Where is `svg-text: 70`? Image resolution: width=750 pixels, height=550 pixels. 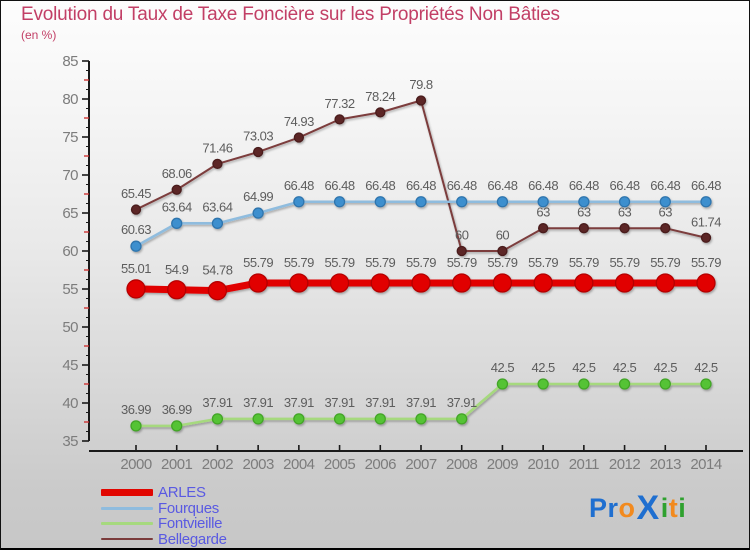
svg-text: 70 is located at coordinates (70, 175).